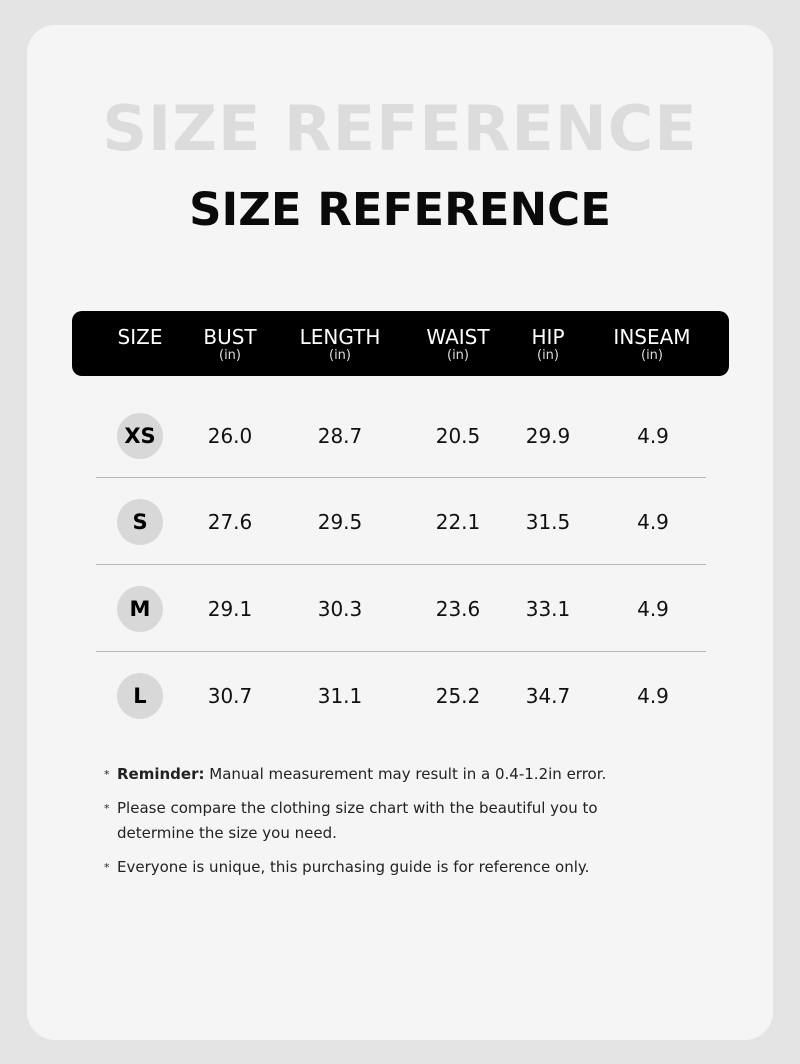  What do you see at coordinates (140, 436) in the screenshot?
I see `size-badge: XS` at bounding box center [140, 436].